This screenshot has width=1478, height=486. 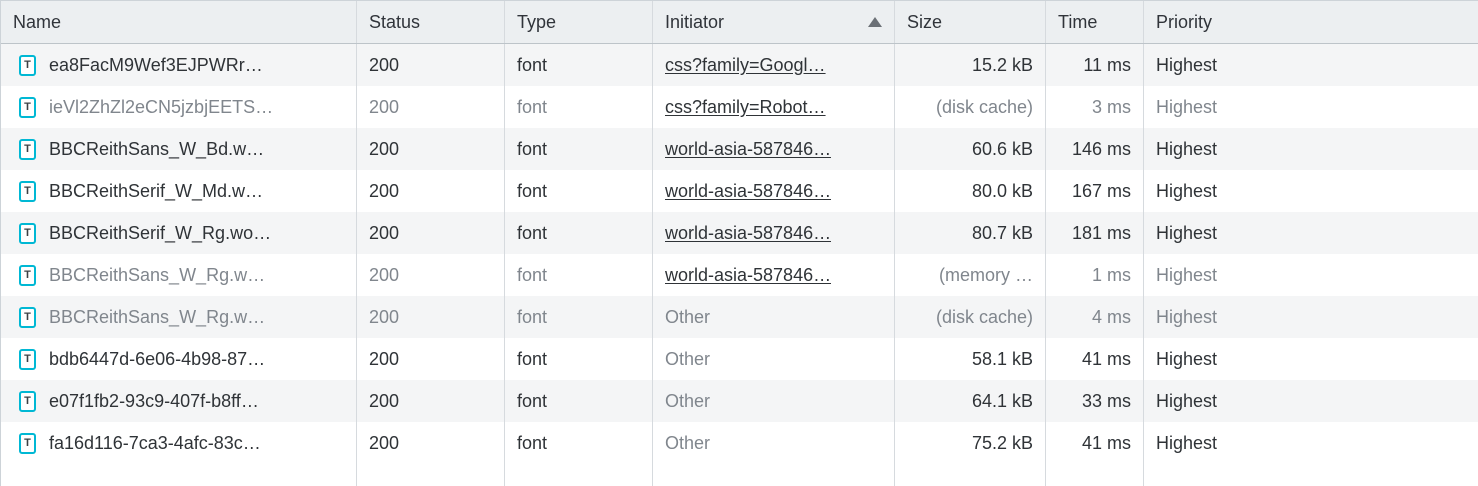 What do you see at coordinates (984, 106) in the screenshot?
I see `cell-size-text: (disk cache)` at bounding box center [984, 106].